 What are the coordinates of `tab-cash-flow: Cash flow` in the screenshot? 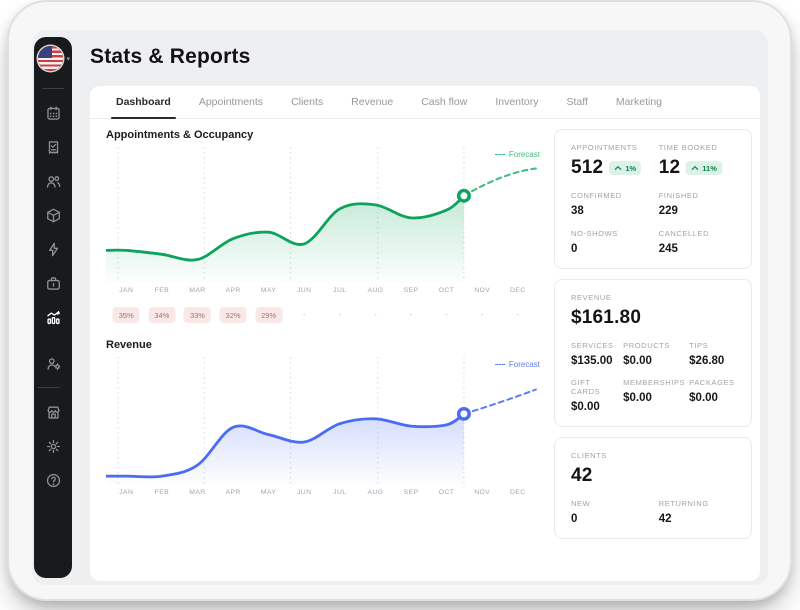 It's located at (444, 102).